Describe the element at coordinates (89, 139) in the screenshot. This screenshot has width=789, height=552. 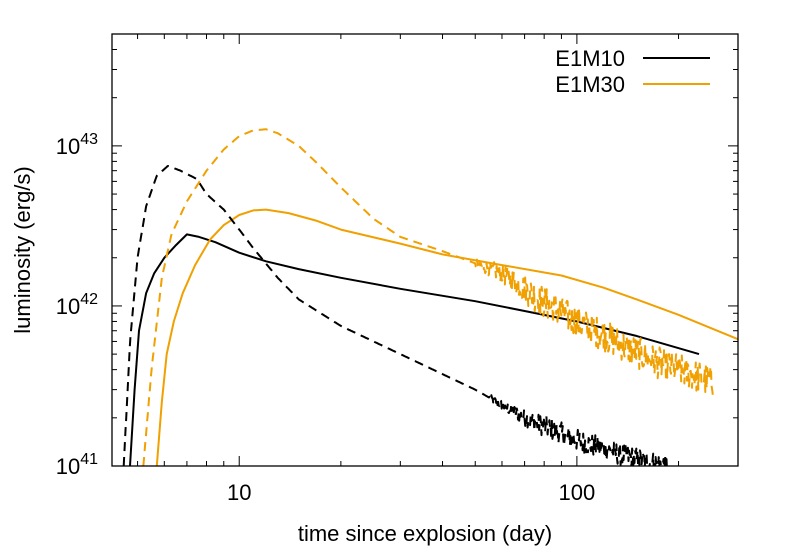
I see `y-tick-exponent: 43` at that location.